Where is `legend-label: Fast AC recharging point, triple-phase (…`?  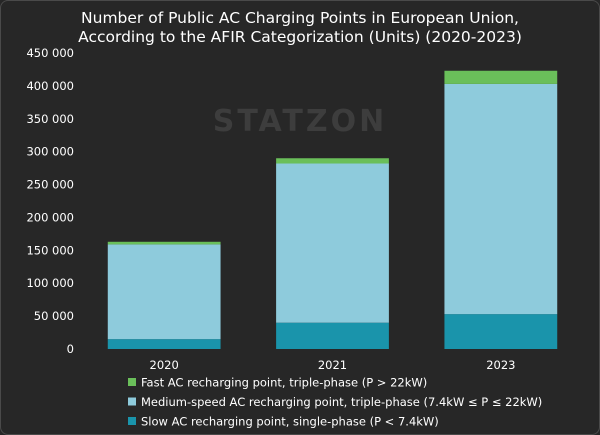 legend-label: Fast AC recharging point, triple-phase (… is located at coordinates (284, 383).